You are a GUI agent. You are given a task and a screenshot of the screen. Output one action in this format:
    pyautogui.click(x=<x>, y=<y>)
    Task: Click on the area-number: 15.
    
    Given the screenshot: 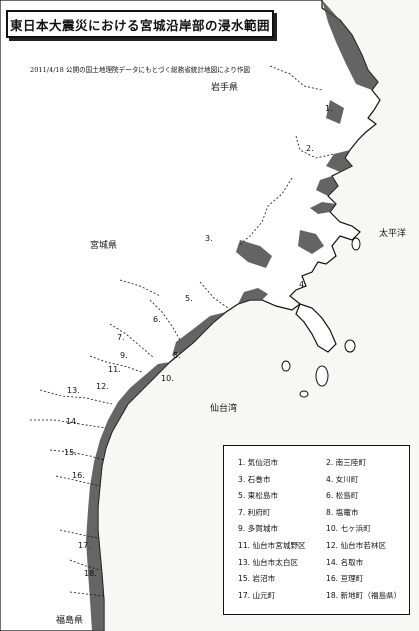 What is the action you would take?
    pyautogui.click(x=70, y=452)
    